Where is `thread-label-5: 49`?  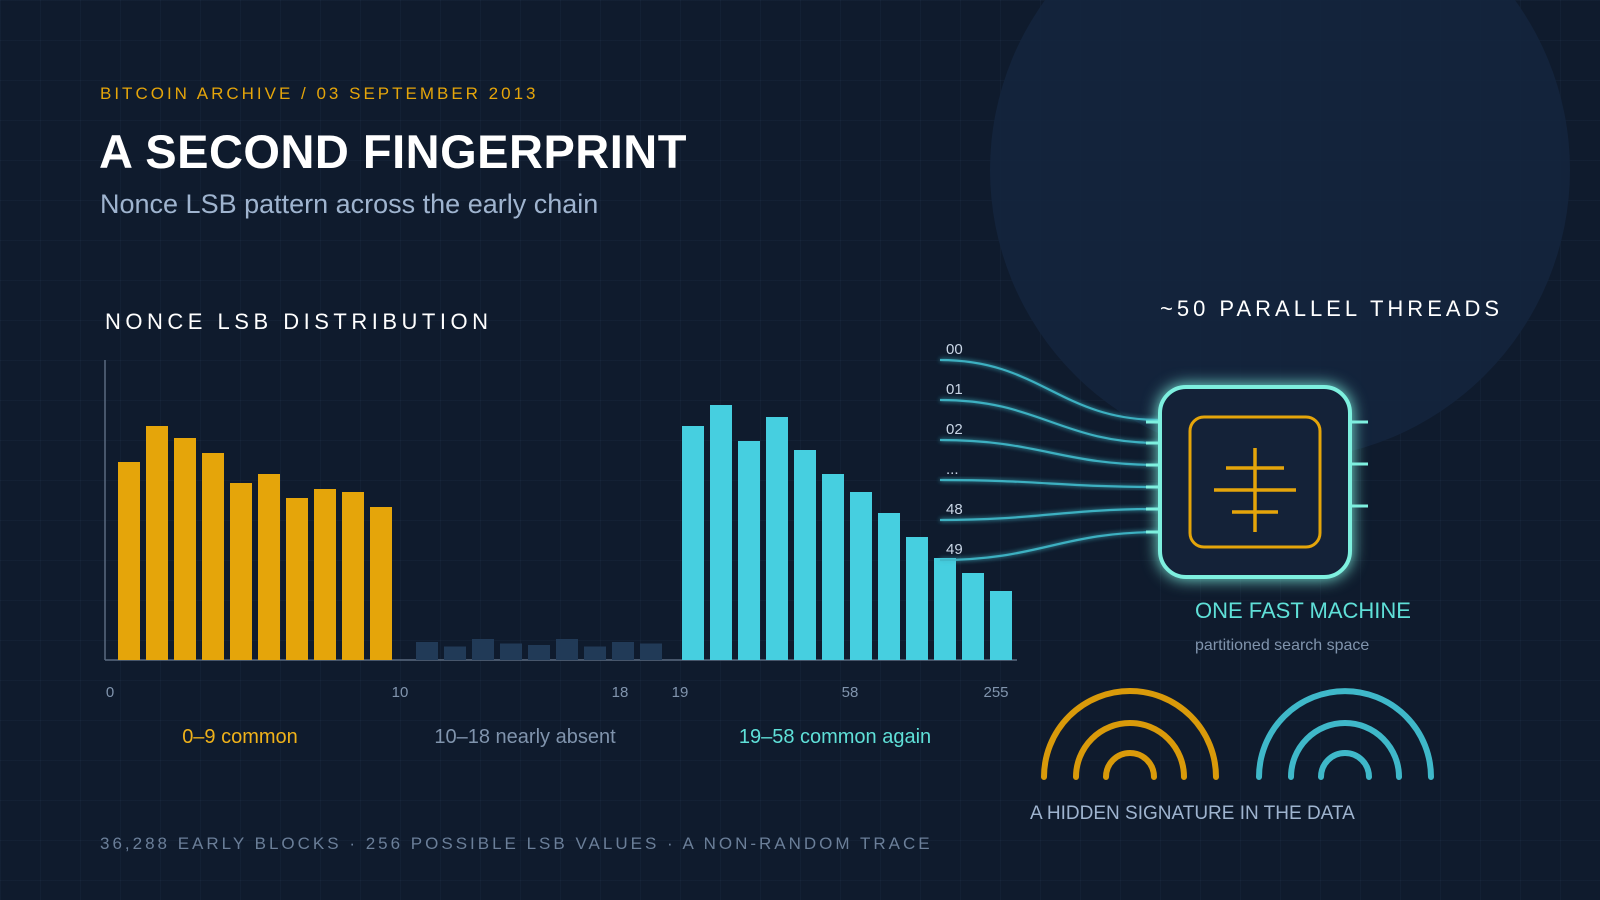
thread-label-5: 49 is located at coordinates (954, 549).